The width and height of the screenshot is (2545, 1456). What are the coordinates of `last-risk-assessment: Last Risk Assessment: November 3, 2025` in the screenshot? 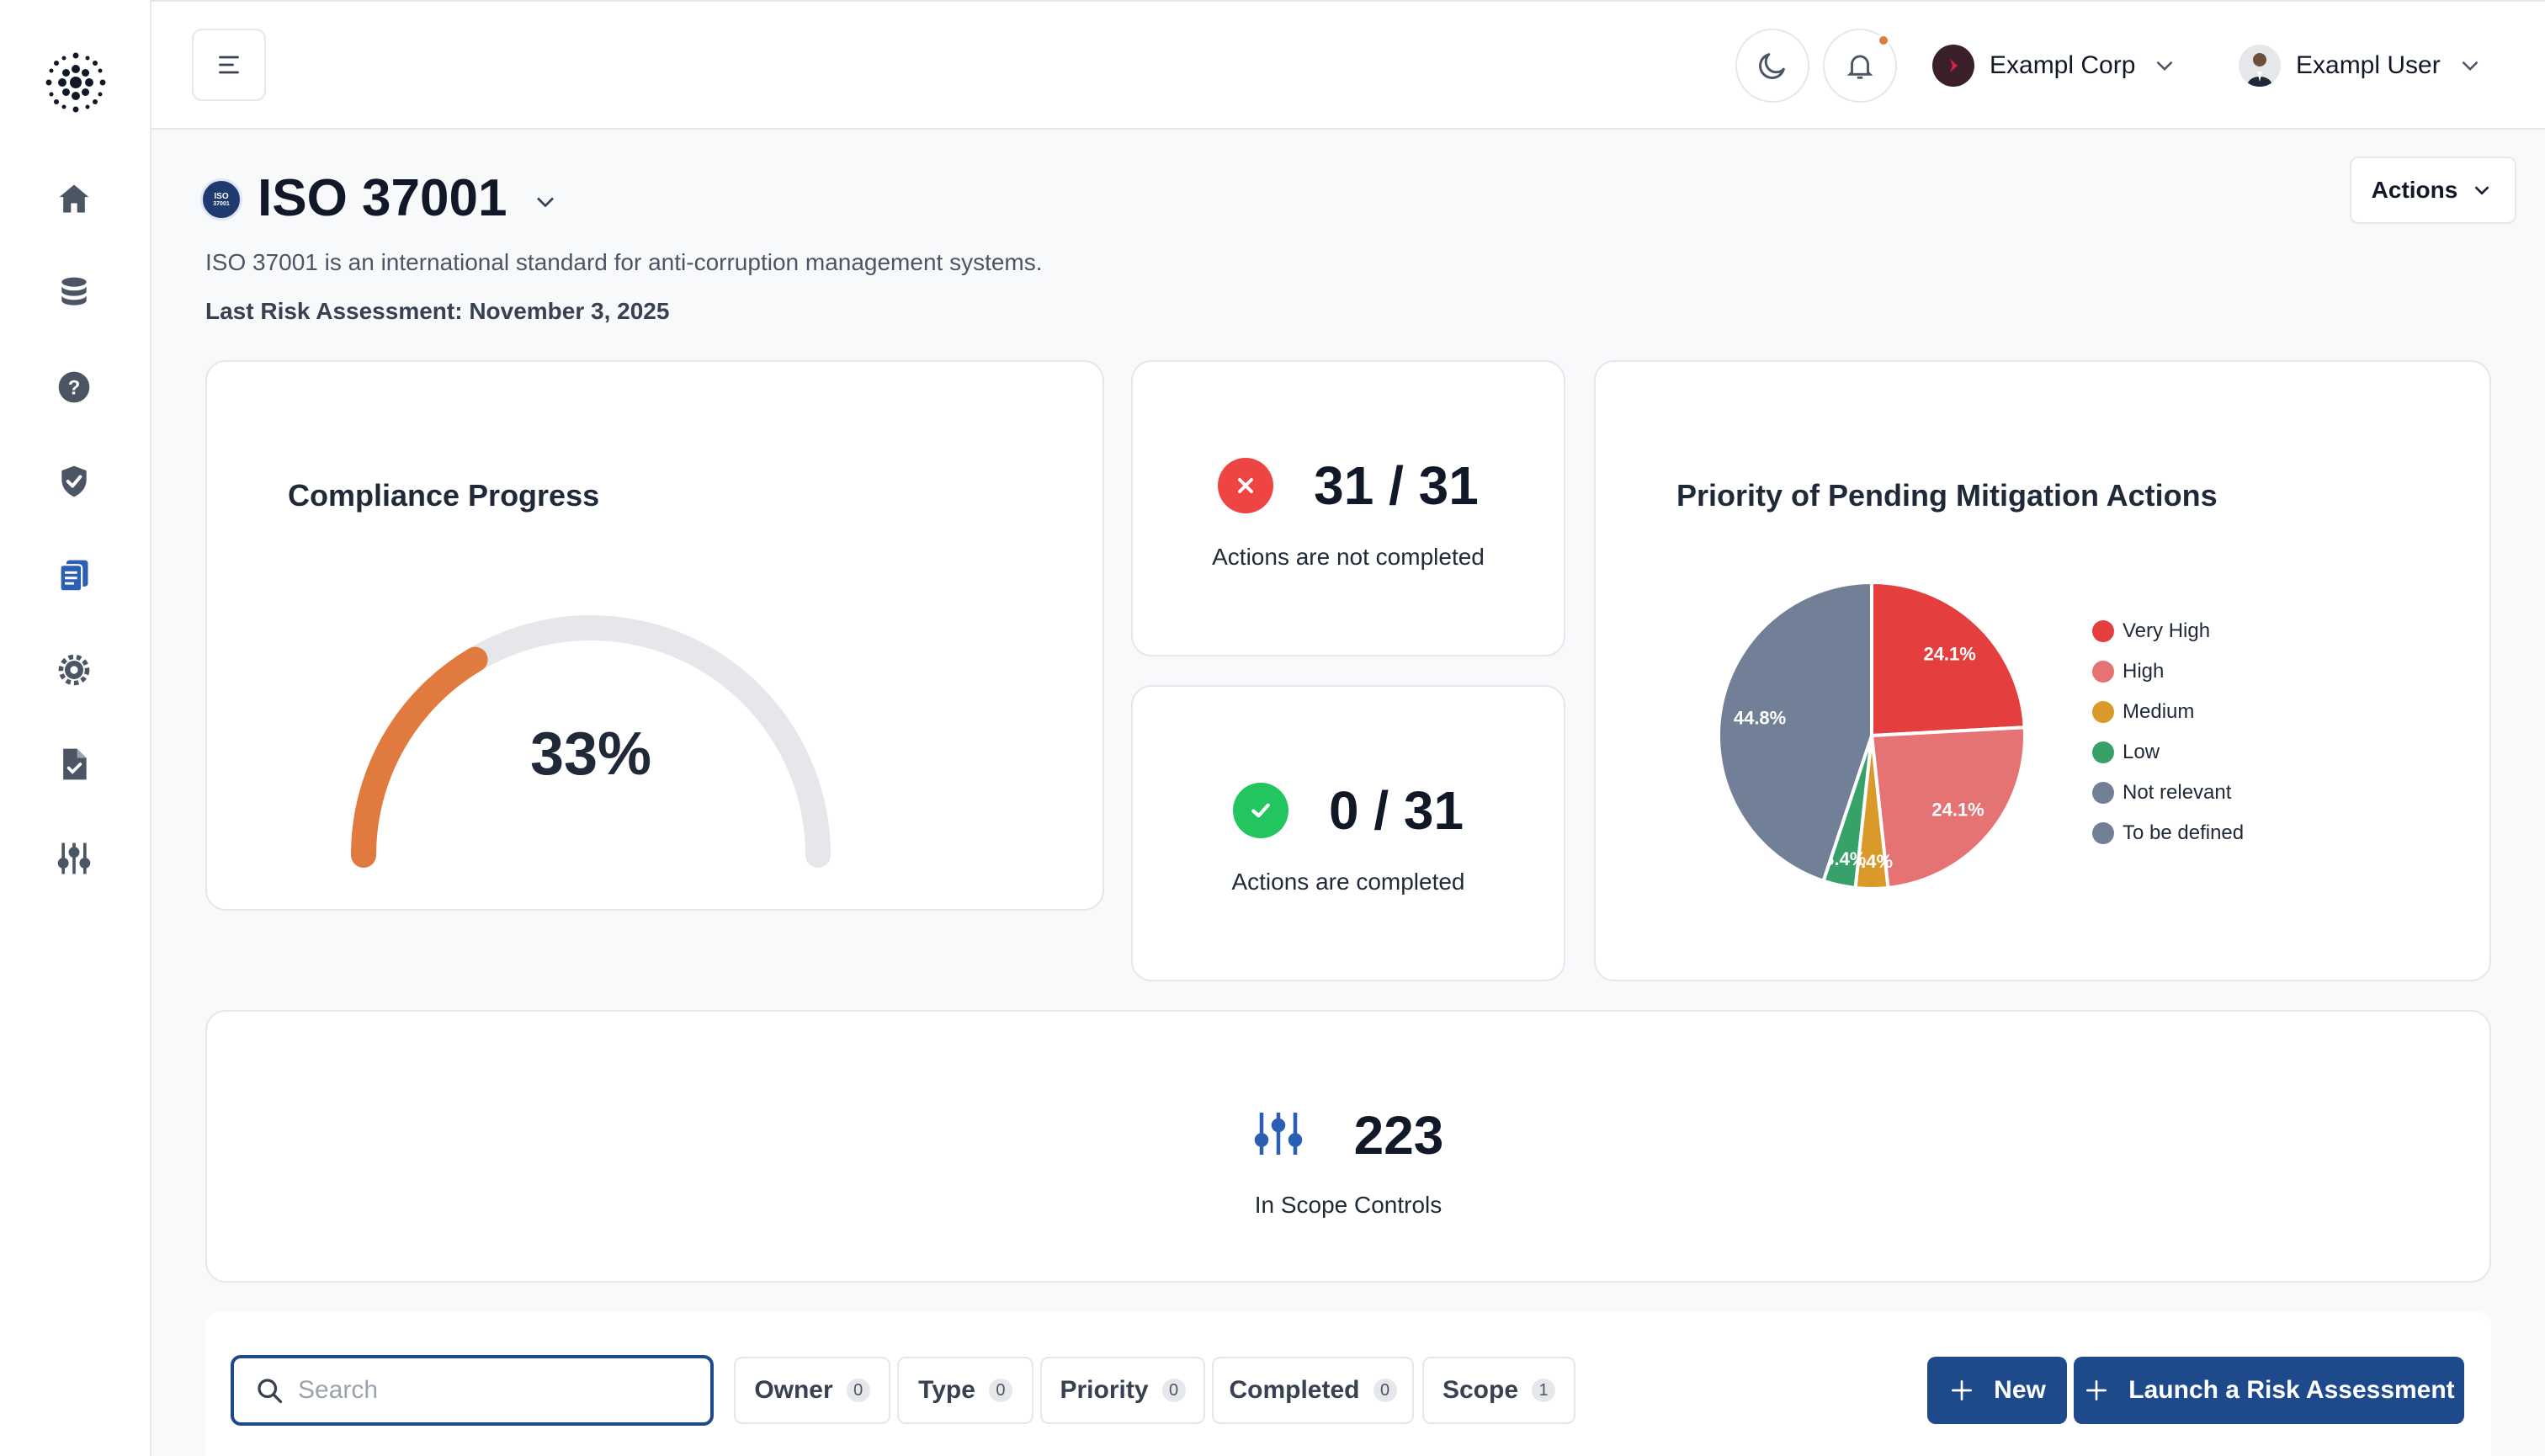 It's located at (438, 311).